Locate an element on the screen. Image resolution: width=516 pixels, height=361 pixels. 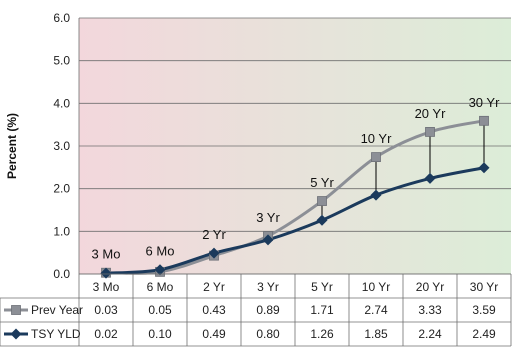
x-category-label: 6 Mo is located at coordinates (160, 287).